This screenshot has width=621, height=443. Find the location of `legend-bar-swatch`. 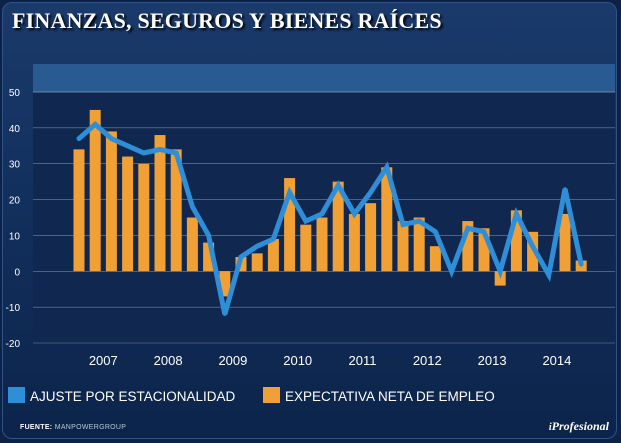

legend-bar-swatch is located at coordinates (271, 395).